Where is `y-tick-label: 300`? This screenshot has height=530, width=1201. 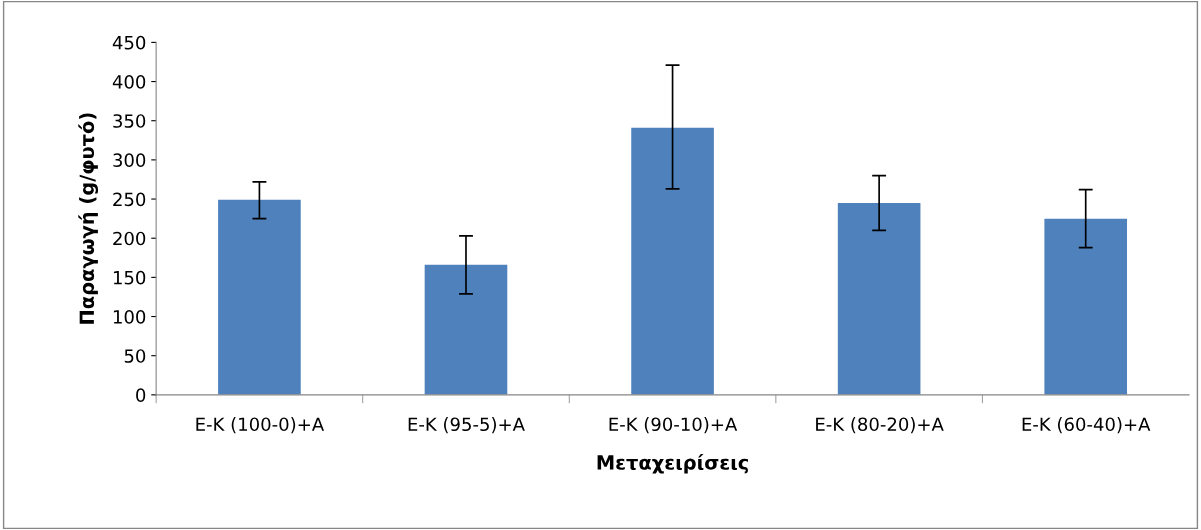
y-tick-label: 300 is located at coordinates (129, 160).